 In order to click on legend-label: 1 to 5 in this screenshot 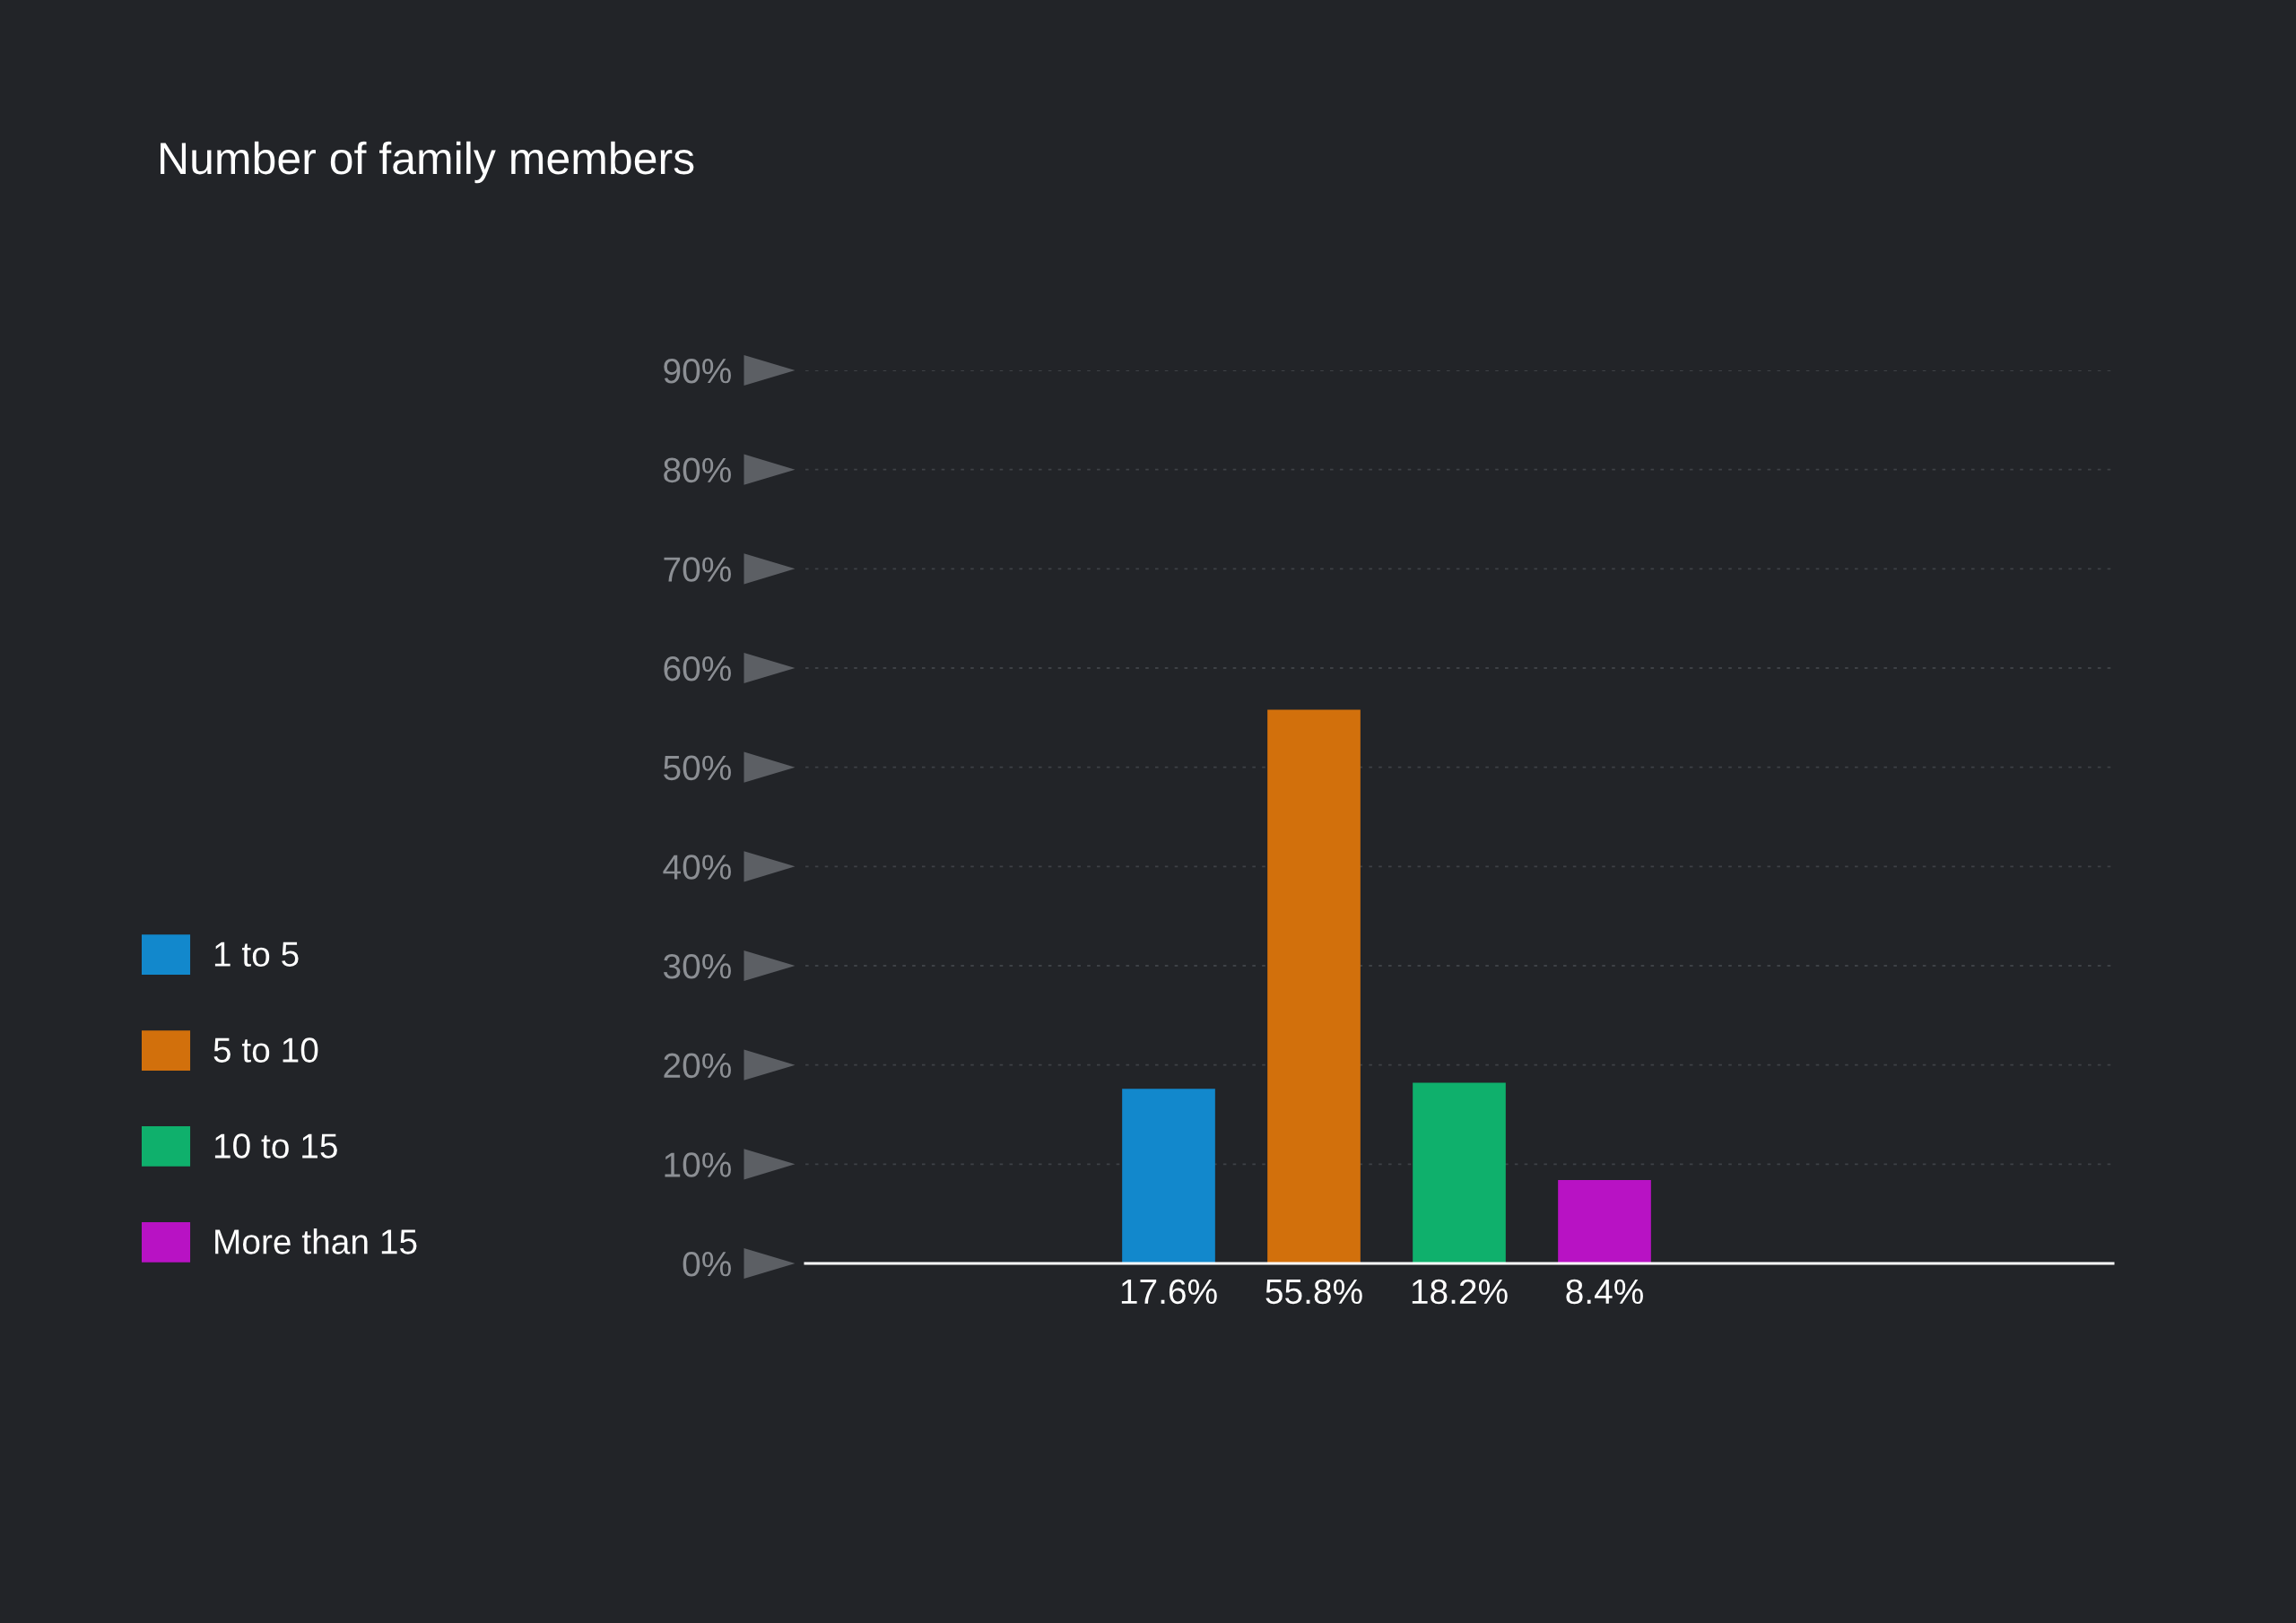, I will do `click(256, 954)`.